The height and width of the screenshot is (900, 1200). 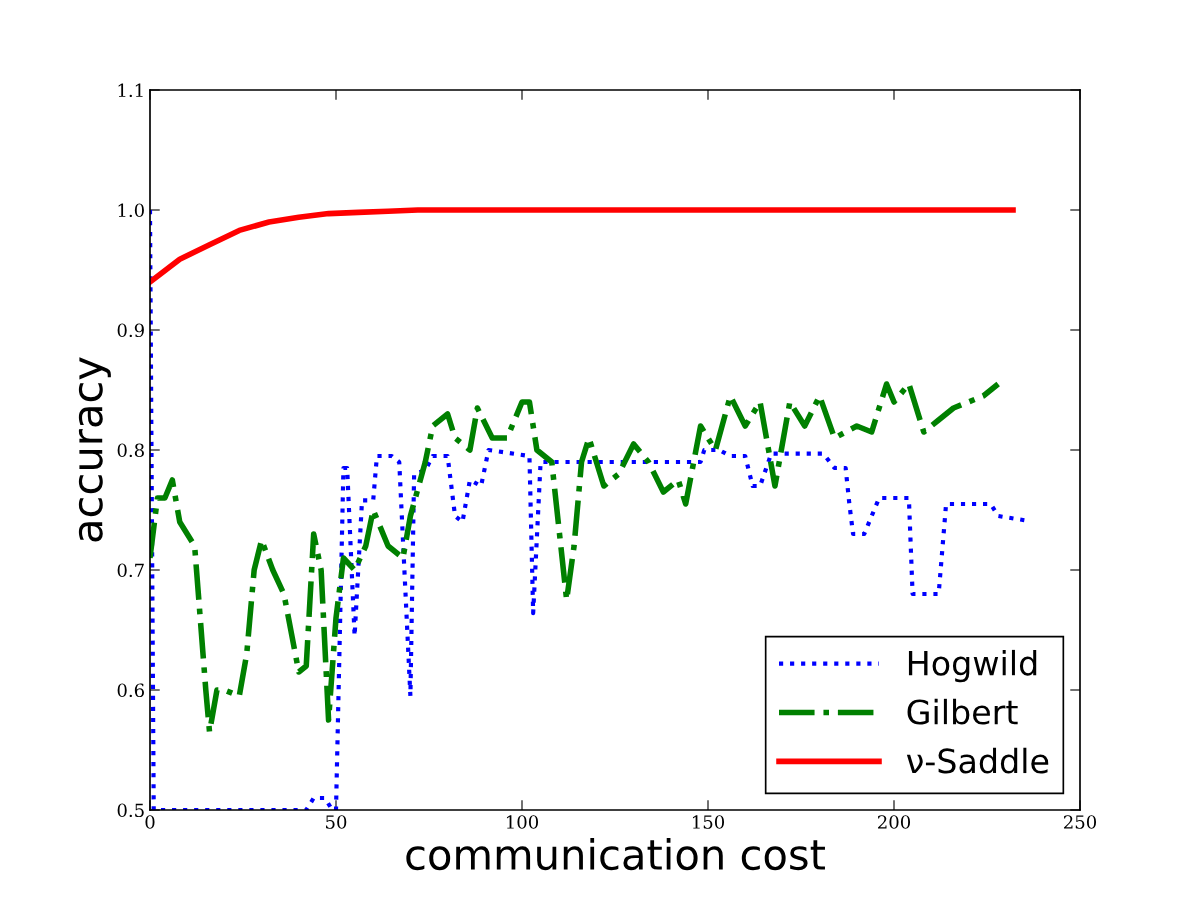 I want to click on x-tick-label: 100, so click(x=522, y=822).